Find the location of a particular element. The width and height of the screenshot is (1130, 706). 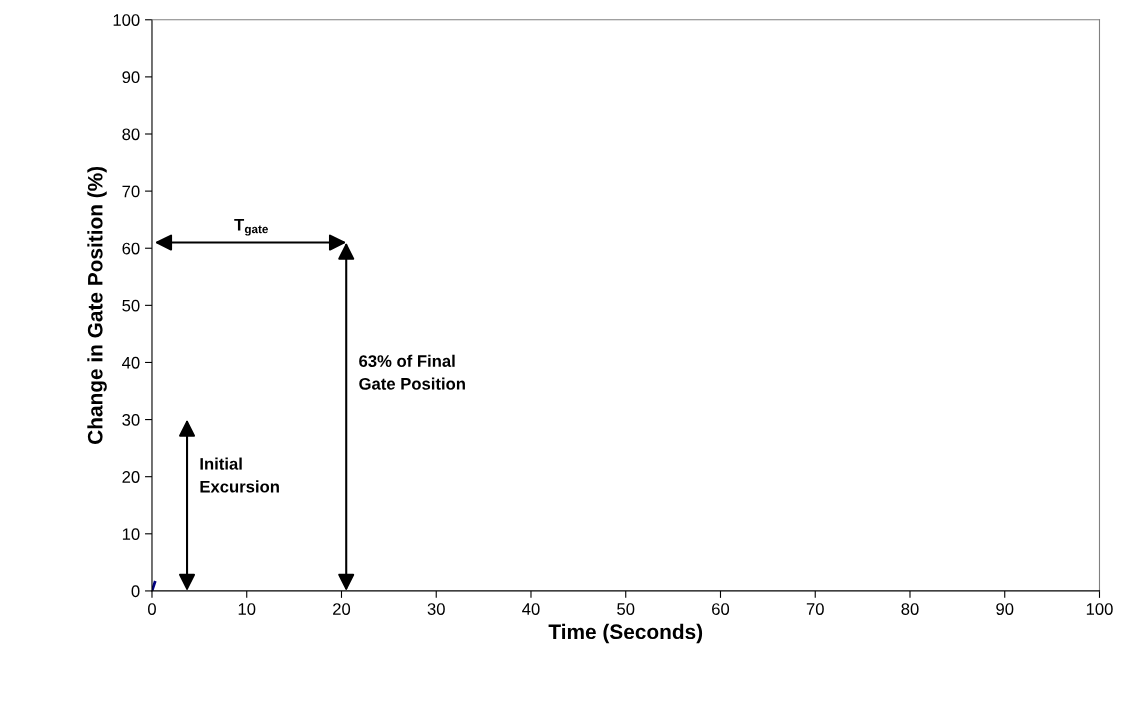

x-tick-label: 50 is located at coordinates (626, 609).